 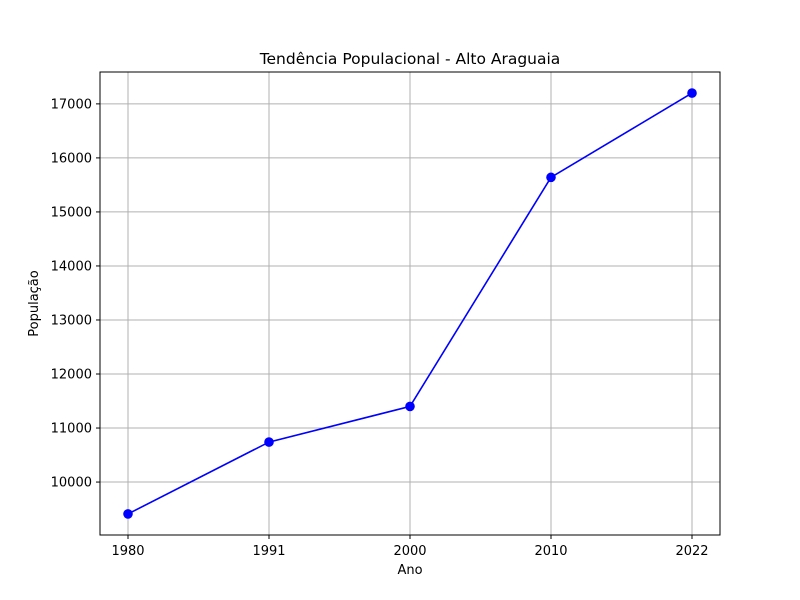 What do you see at coordinates (409, 551) in the screenshot?
I see `x-tick-label: 2000` at bounding box center [409, 551].